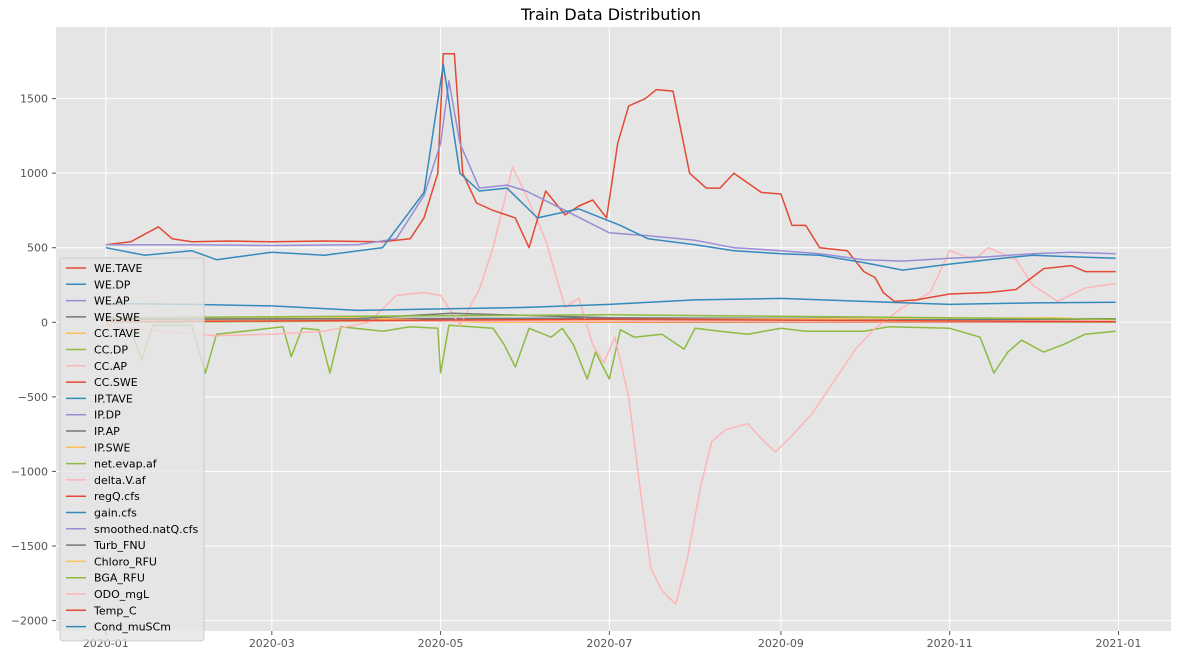  What do you see at coordinates (112, 447) in the screenshot?
I see `legend-label: IP.SWE` at bounding box center [112, 447].